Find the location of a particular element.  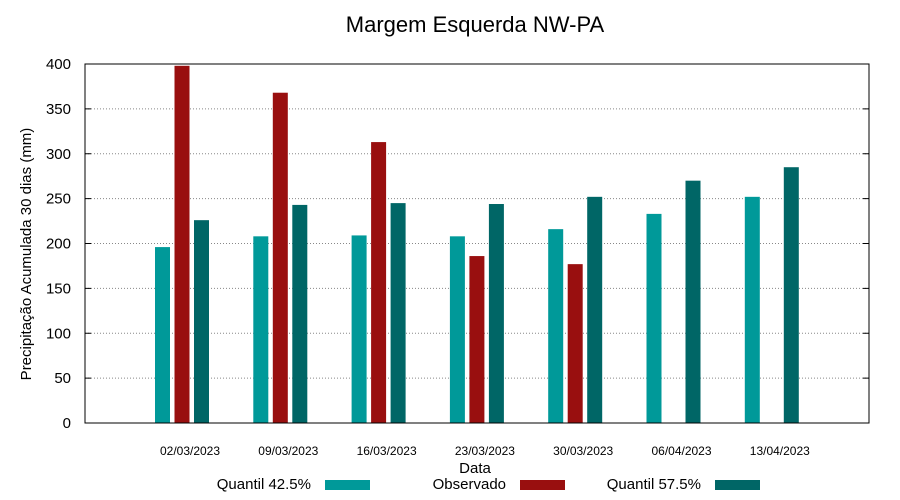

x-tick-label: 23/03/2023 is located at coordinates (485, 451).